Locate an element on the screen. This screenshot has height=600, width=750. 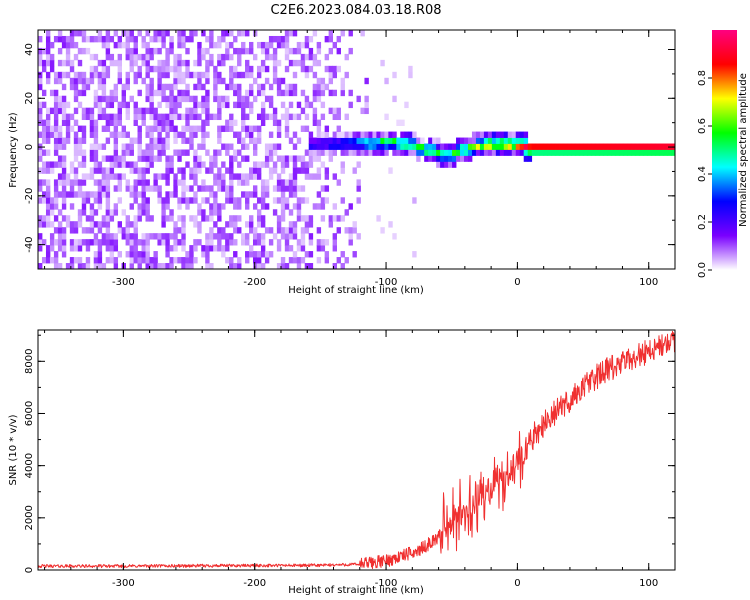
spectrogram-x-tick-label: -200 is located at coordinates (254, 282).